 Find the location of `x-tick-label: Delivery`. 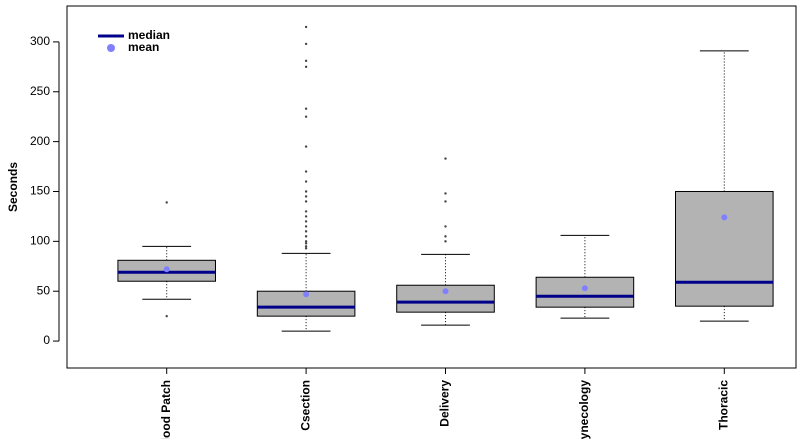

x-tick-label: Delivery is located at coordinates (445, 403).